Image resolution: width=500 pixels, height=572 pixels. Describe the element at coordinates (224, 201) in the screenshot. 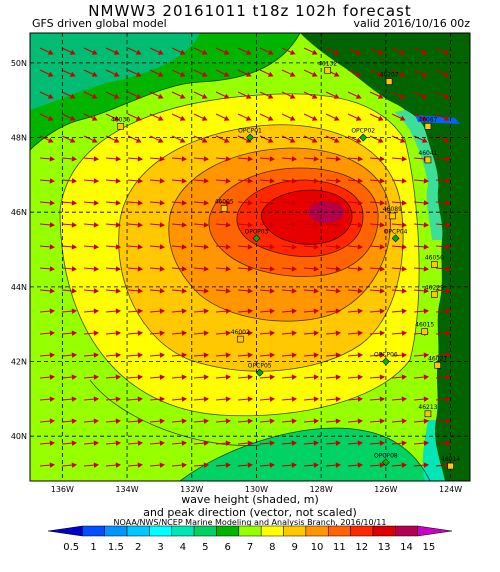

I see `buoy-label: 46005` at that location.